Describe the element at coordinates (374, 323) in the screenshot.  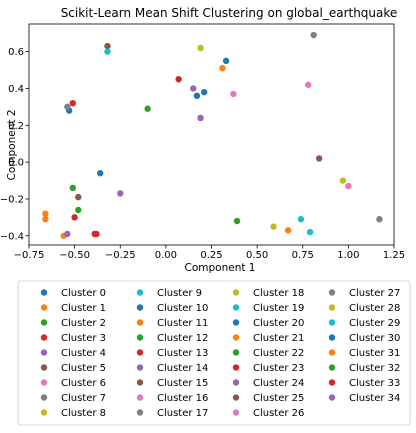
I see `legend-label: Cluster 29` at that location.